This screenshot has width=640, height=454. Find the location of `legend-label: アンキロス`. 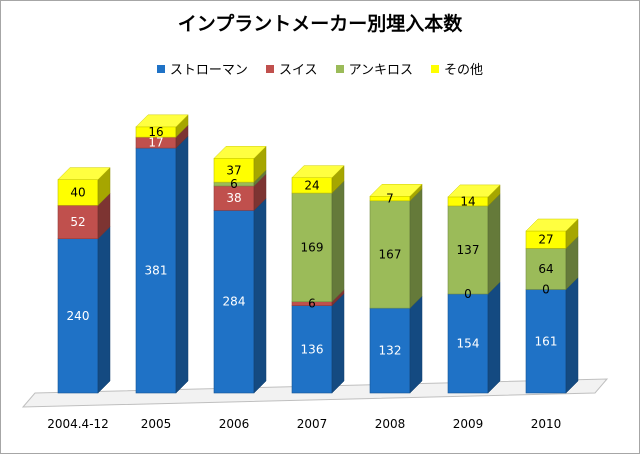

legend-label: アンキロス is located at coordinates (381, 70).